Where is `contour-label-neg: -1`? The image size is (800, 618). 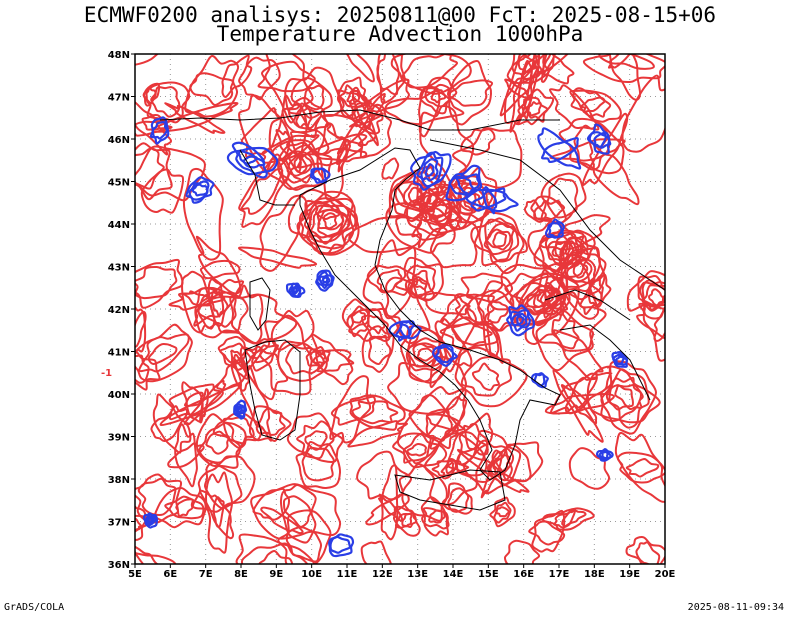 contour-label-neg: -1 is located at coordinates (106, 373).